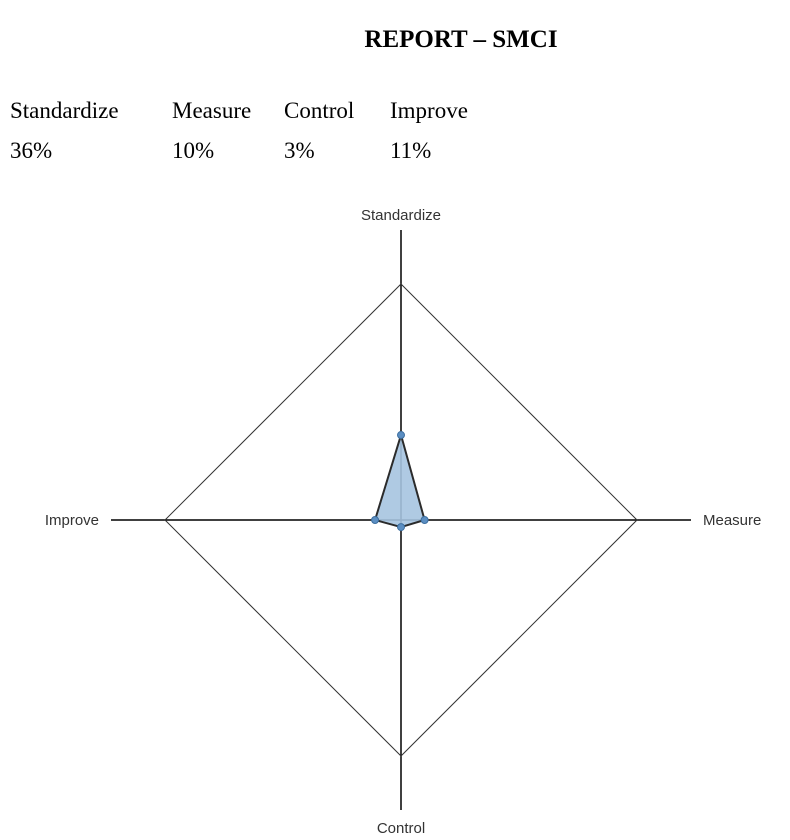 Image resolution: width=790 pixels, height=840 pixels. What do you see at coordinates (400, 481) in the screenshot?
I see `data-area` at bounding box center [400, 481].